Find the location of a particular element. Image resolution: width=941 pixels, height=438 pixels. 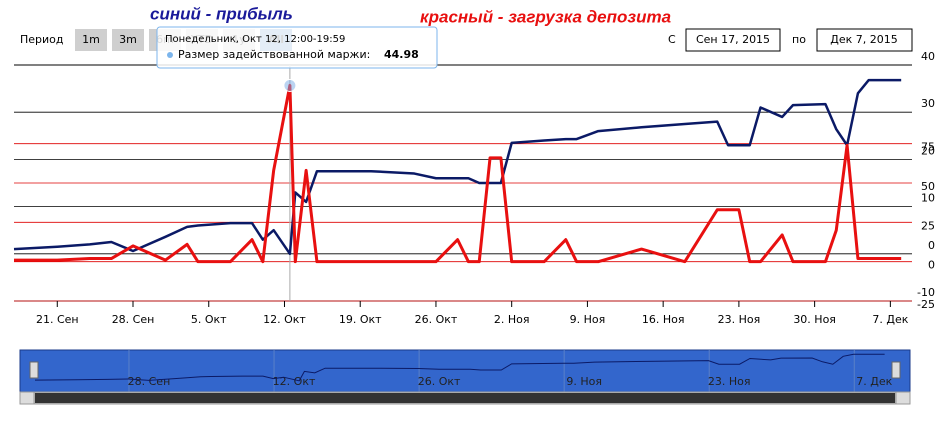

range-button-label: 3m is located at coordinates (128, 39).